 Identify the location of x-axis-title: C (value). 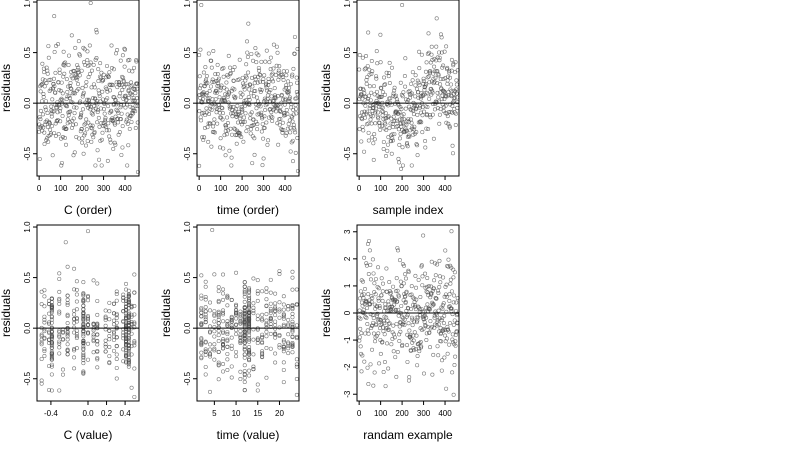
(88, 435).